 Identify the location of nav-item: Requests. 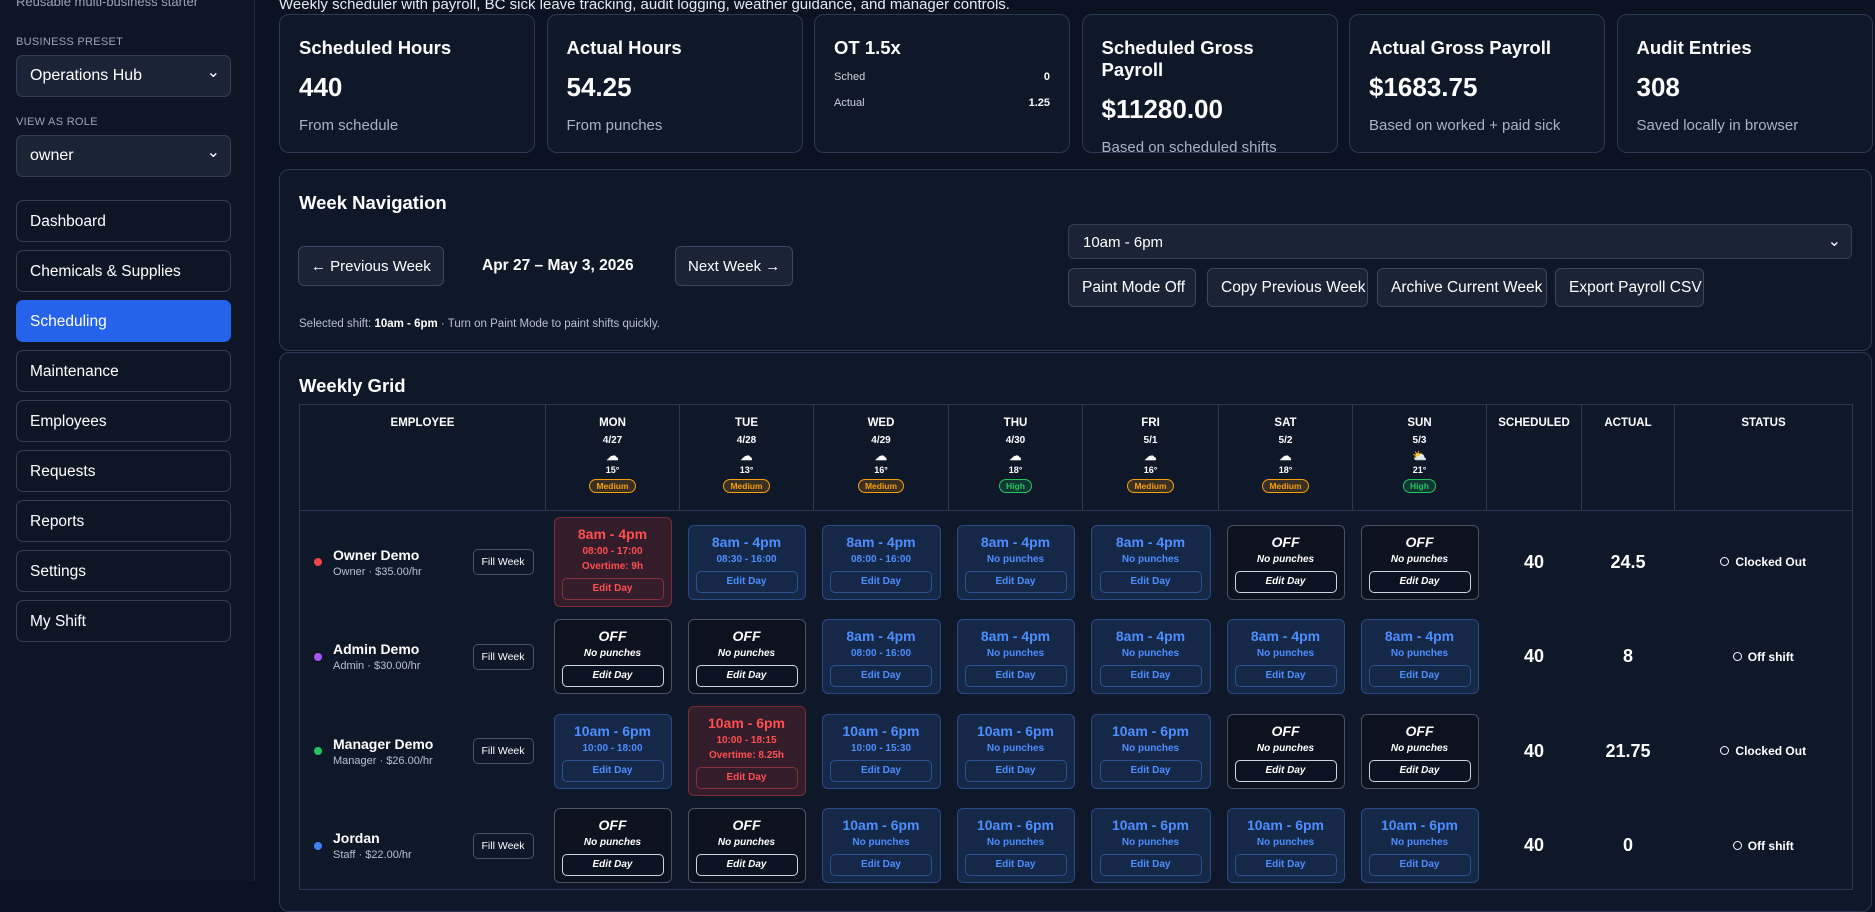
(123, 471).